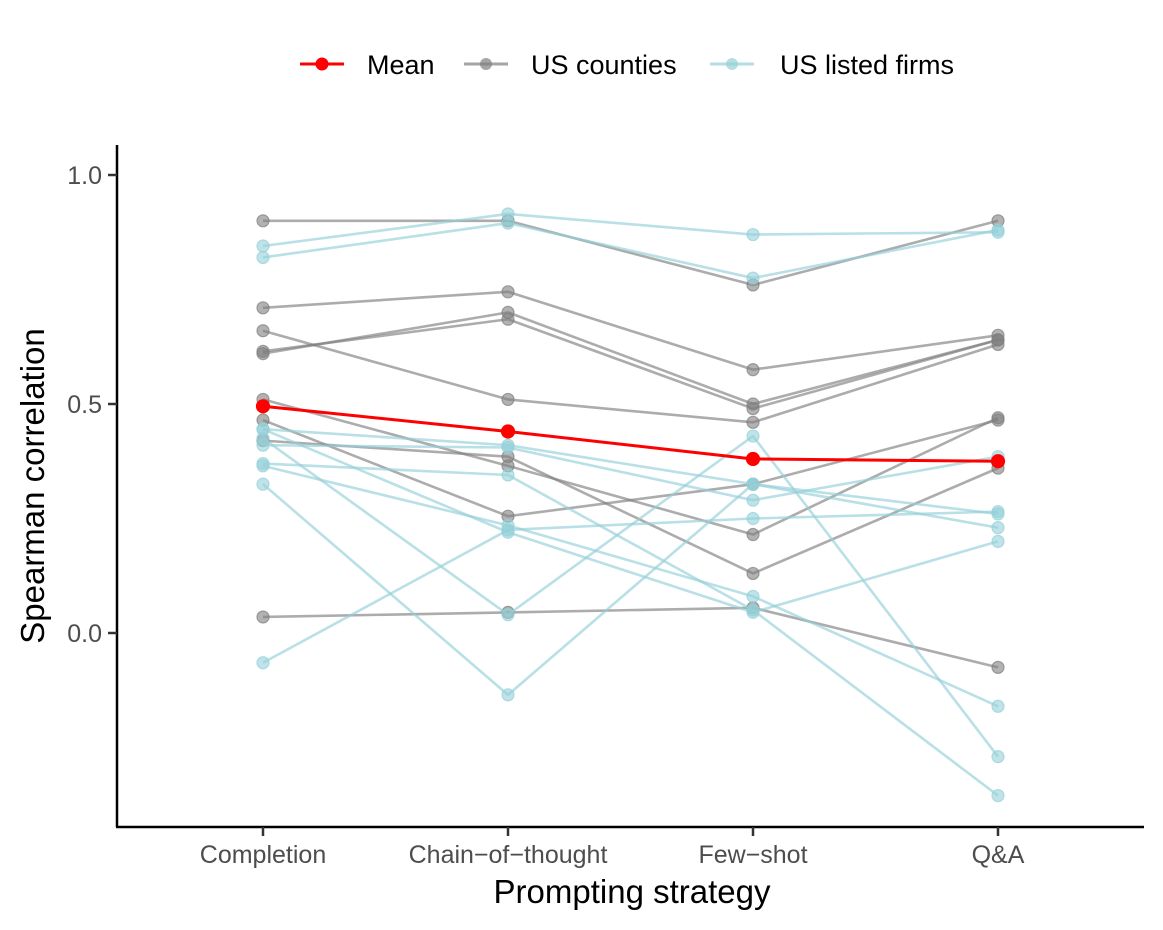 Image resolution: width=1163 pixels, height=930 pixels. Describe the element at coordinates (508, 855) in the screenshot. I see `x-tick-label: Chain−of−thought` at that location.